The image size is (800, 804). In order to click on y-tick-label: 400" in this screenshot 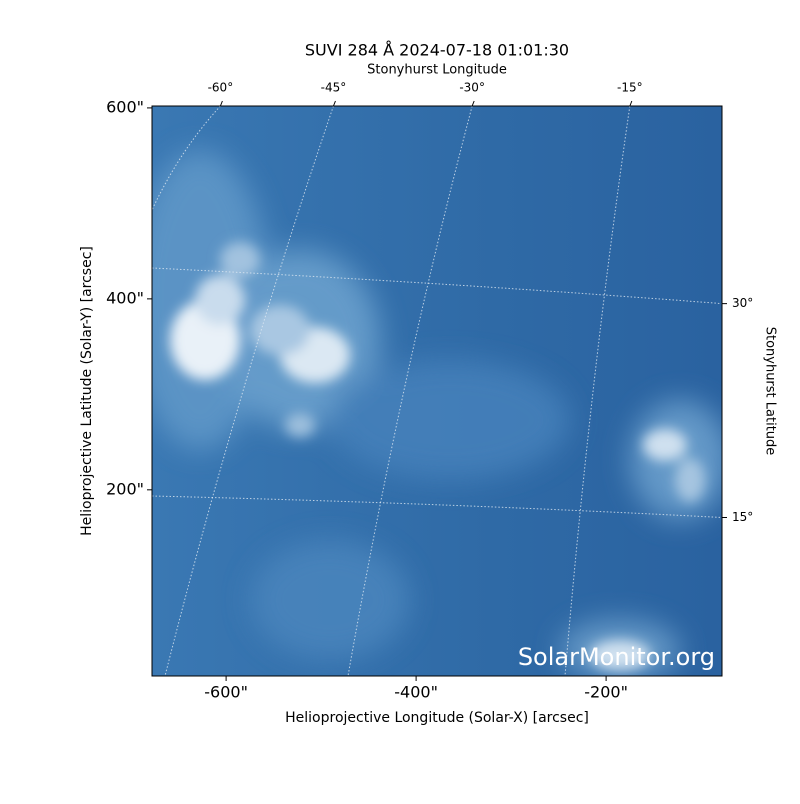, I will do `click(125, 297)`.